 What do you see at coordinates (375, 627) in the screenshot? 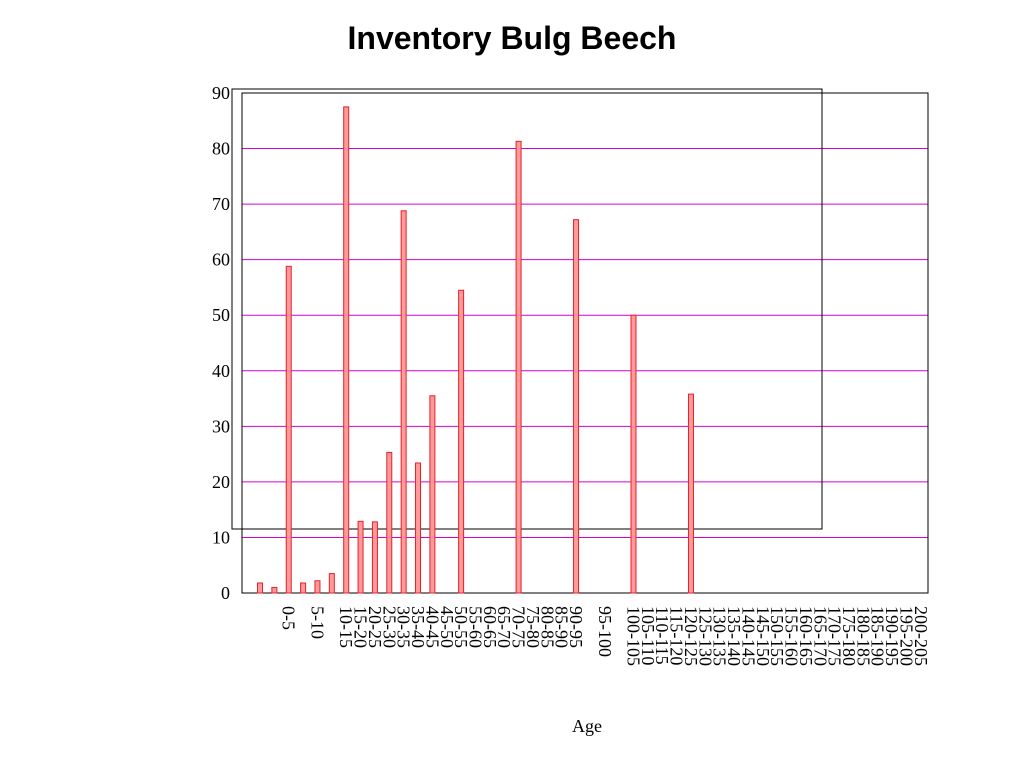
I see `x-tick-label: 20-25` at bounding box center [375, 627].